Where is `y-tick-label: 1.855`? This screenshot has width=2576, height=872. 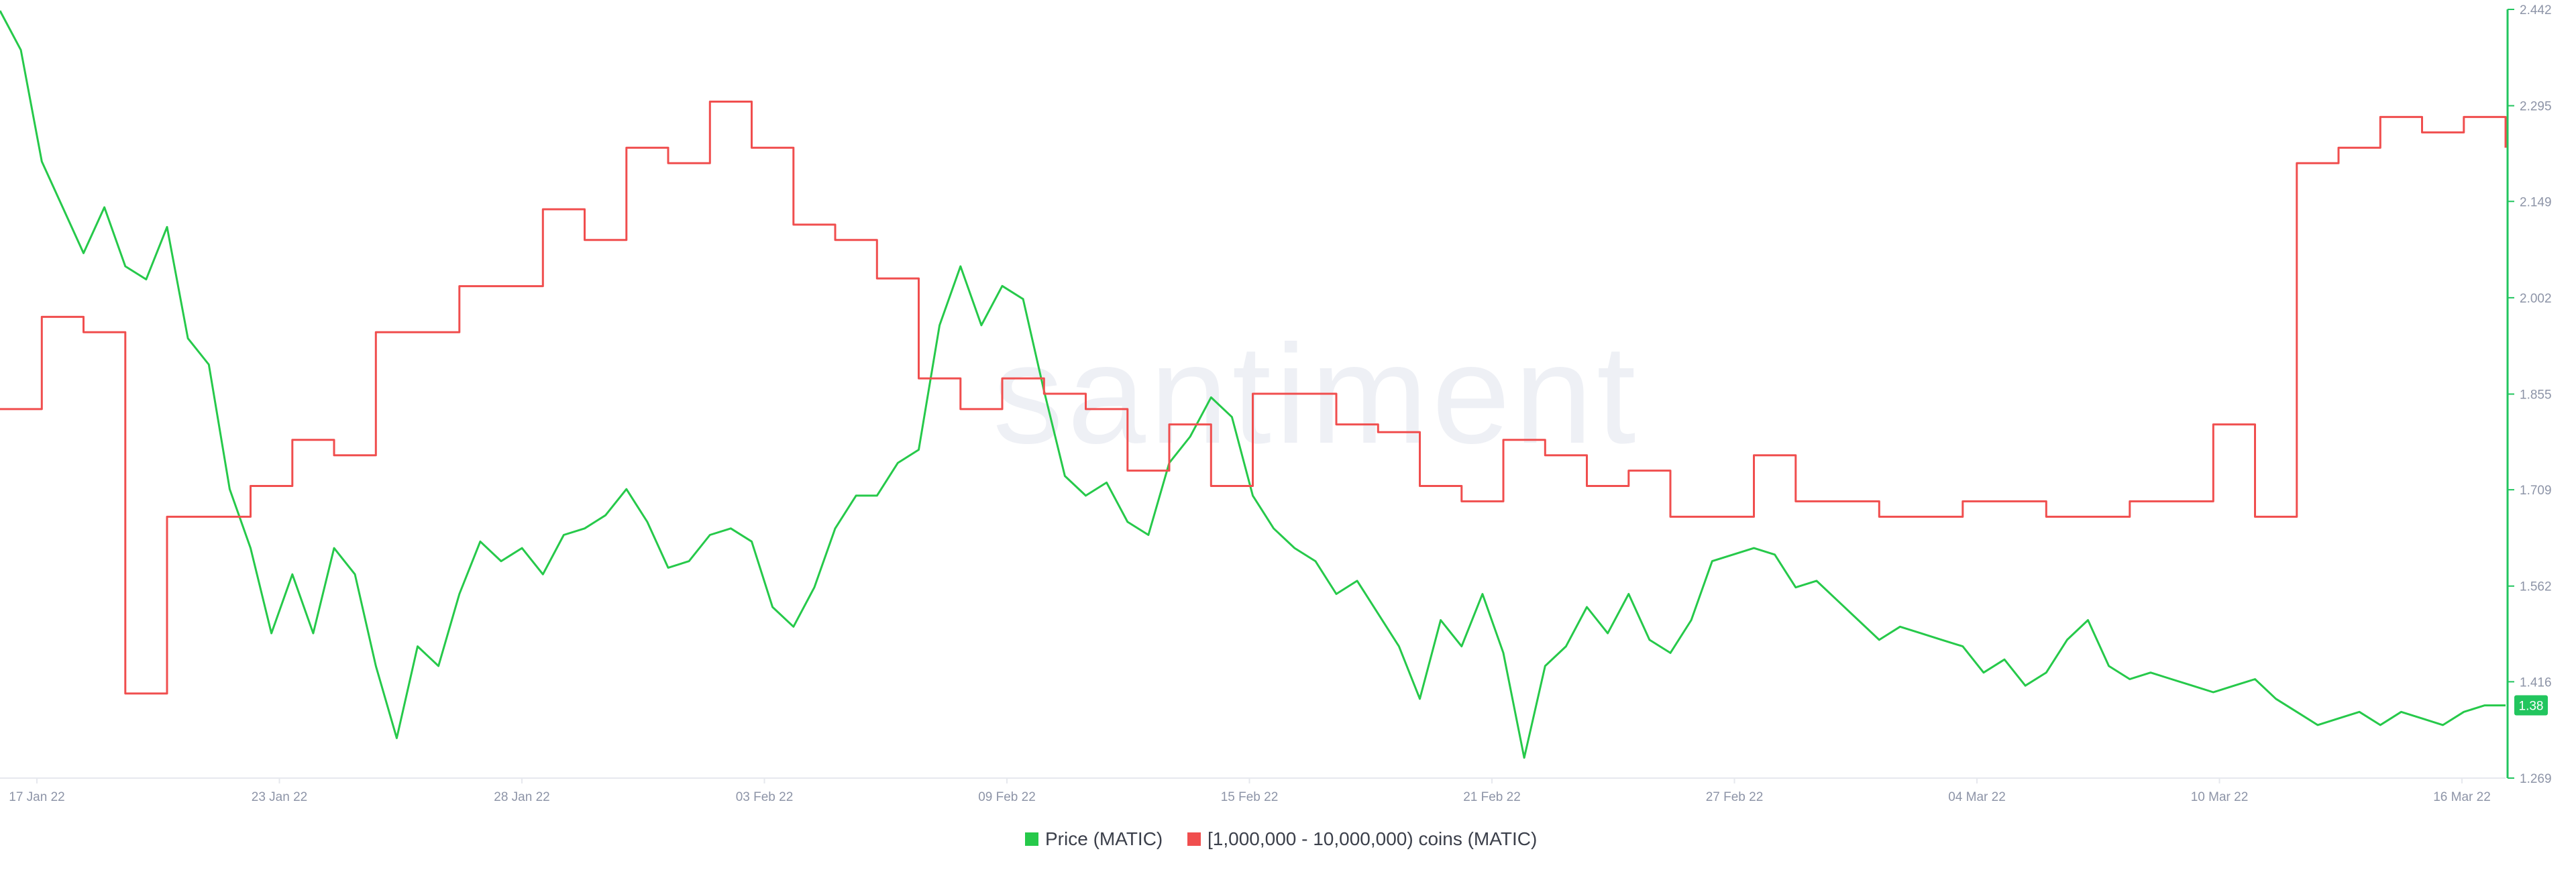
y-tick-label: 1.855 is located at coordinates (2536, 395).